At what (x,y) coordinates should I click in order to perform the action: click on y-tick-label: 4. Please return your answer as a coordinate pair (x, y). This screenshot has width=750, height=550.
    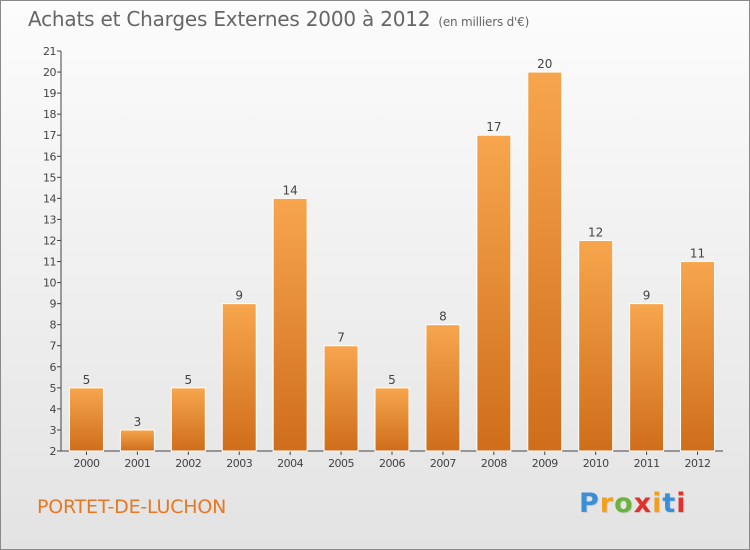
    Looking at the image, I should click on (53, 409).